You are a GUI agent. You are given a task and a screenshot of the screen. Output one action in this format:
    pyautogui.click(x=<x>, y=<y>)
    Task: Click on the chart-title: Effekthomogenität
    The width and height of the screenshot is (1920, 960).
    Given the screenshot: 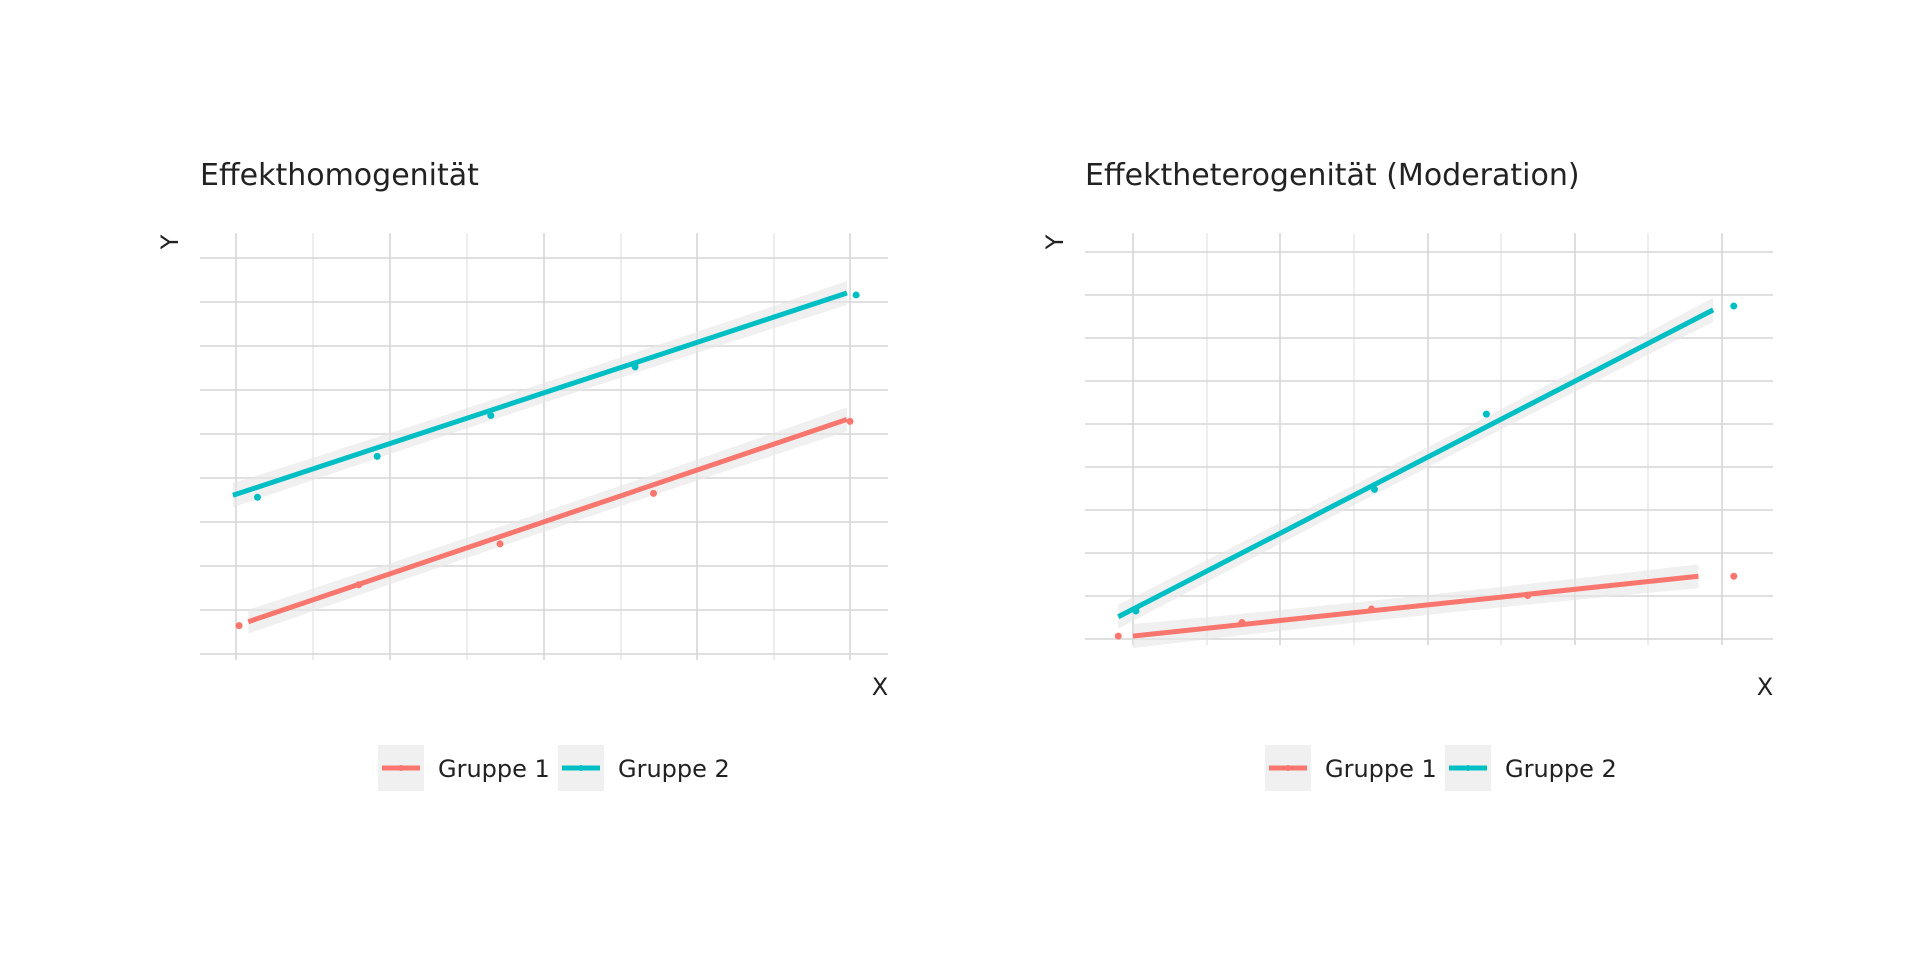 What is the action you would take?
    pyautogui.click(x=339, y=175)
    